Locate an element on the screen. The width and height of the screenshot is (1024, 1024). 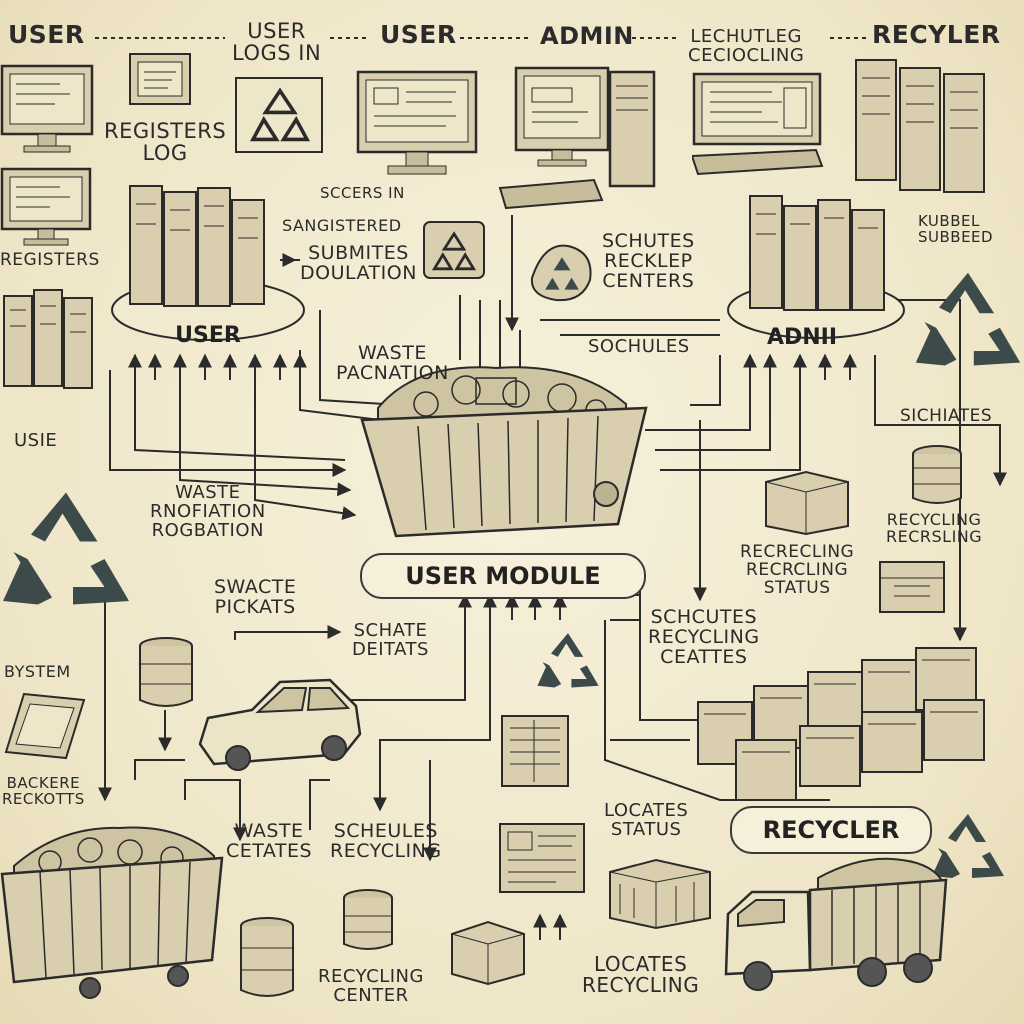
tablet-icon is located at coordinates (46, 726).